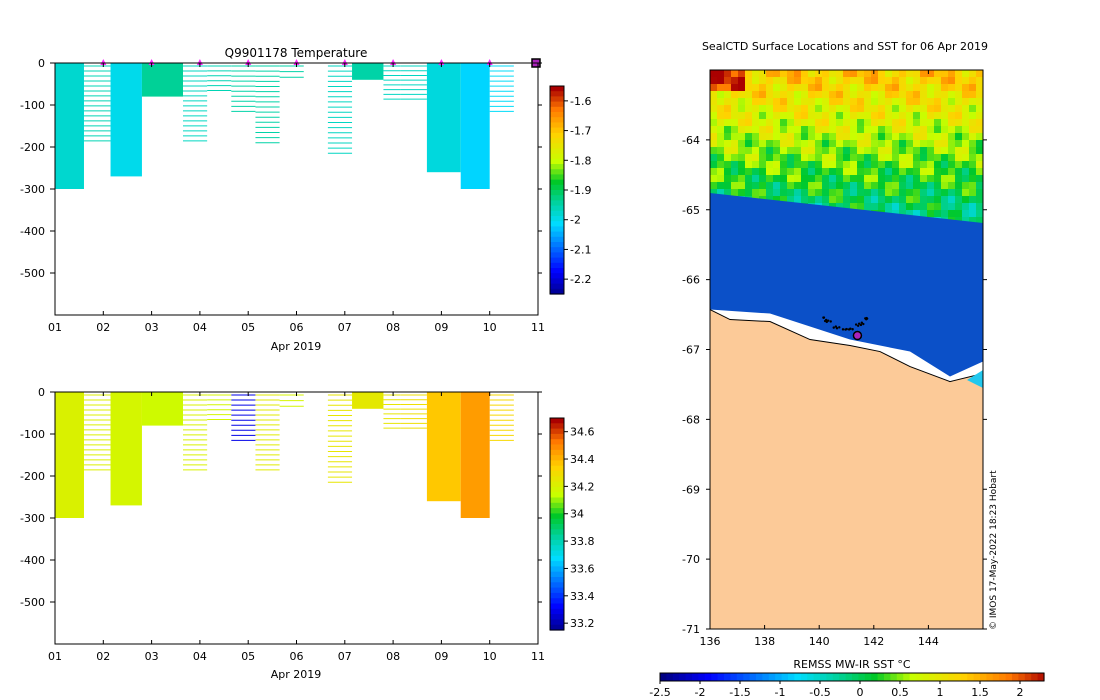 The width and height of the screenshot is (1100, 700). What do you see at coordinates (41, 63) in the screenshot?
I see `y-tick-label: 0` at bounding box center [41, 63].